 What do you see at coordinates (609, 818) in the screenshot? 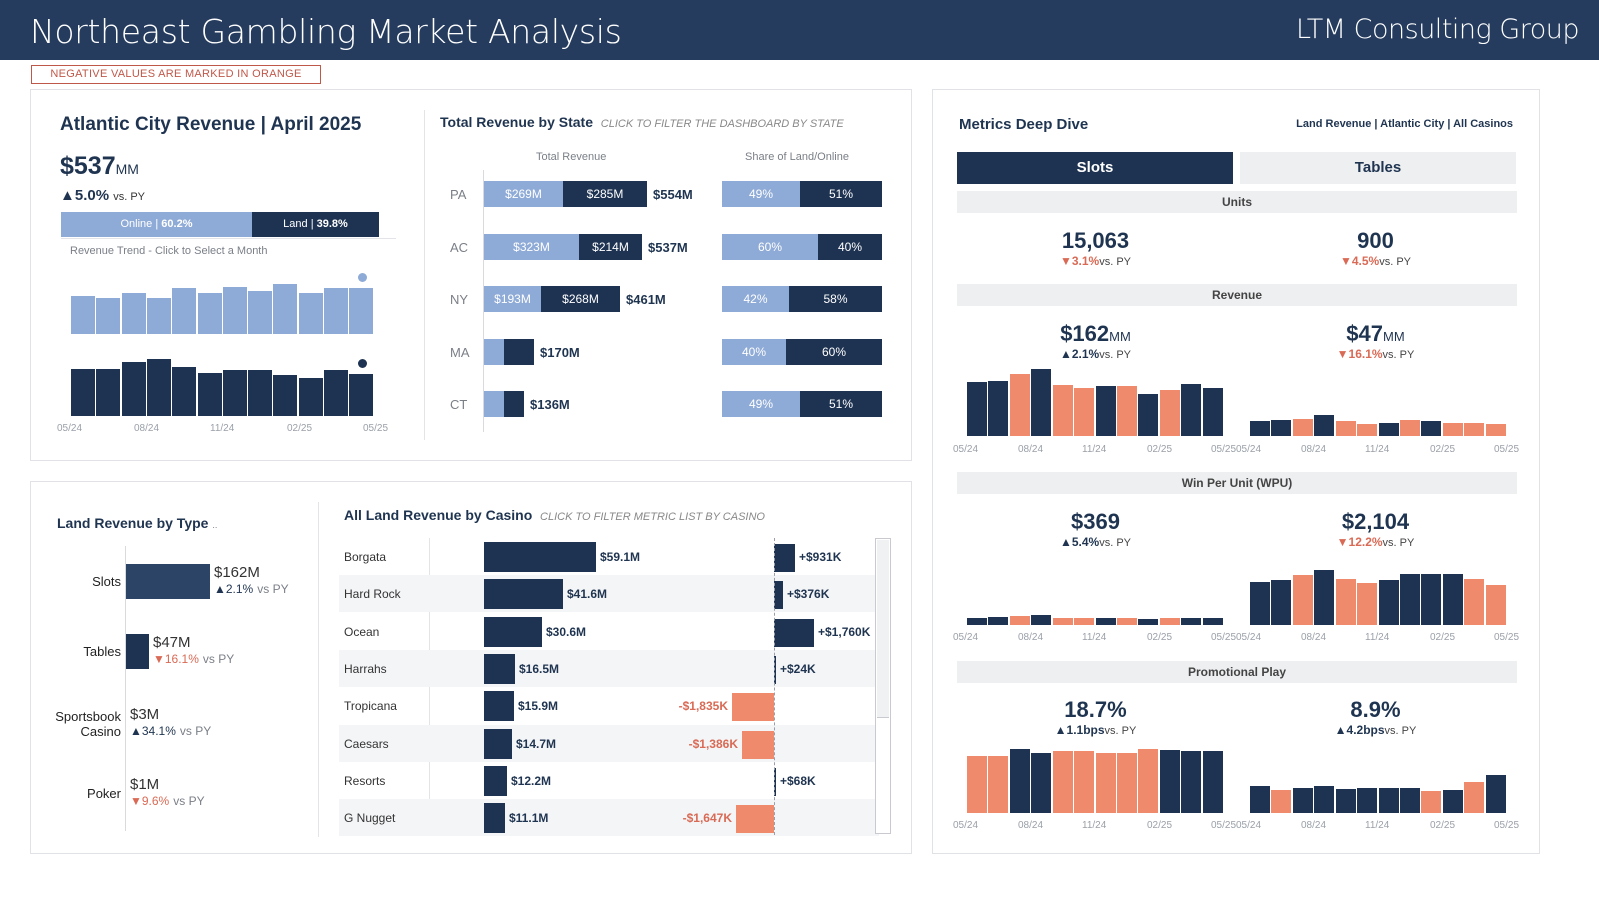
I see `casino-row: G Nugget $11.1M -$1,647K` at bounding box center [609, 818].